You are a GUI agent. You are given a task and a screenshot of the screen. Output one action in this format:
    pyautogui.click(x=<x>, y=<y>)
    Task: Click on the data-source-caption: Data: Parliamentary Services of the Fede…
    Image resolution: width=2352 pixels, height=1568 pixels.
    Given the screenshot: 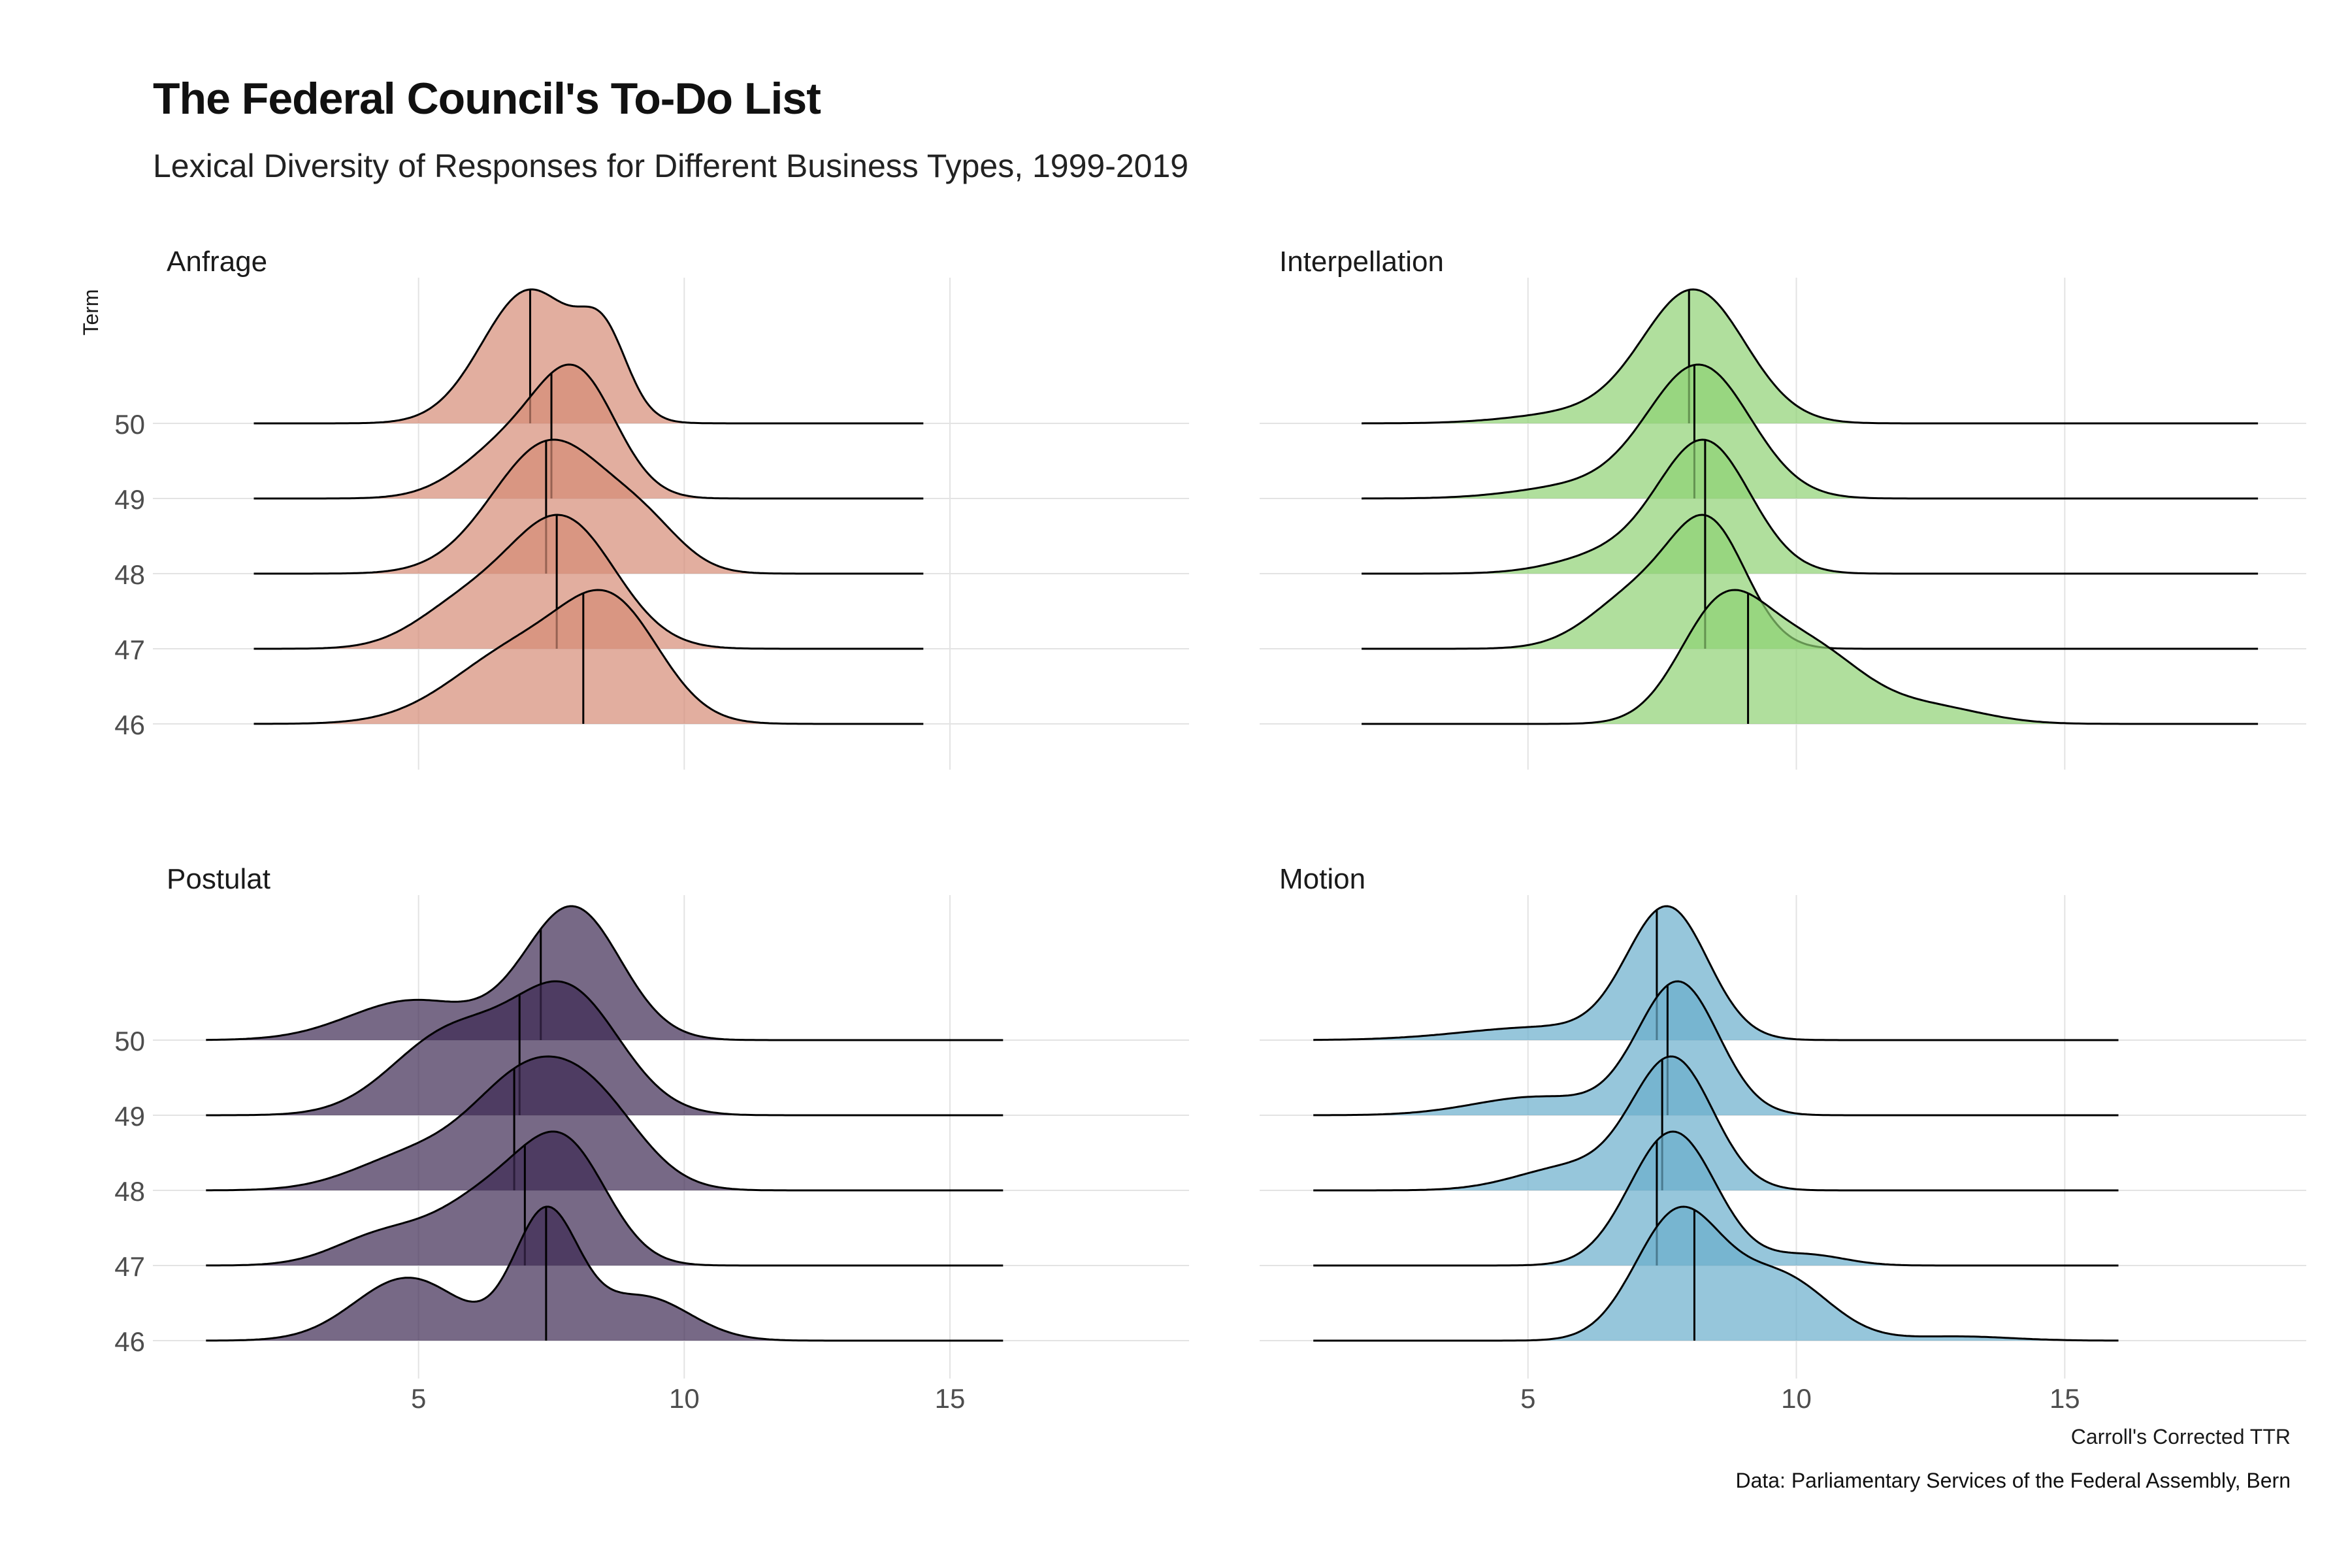 What is the action you would take?
    pyautogui.click(x=2013, y=1480)
    